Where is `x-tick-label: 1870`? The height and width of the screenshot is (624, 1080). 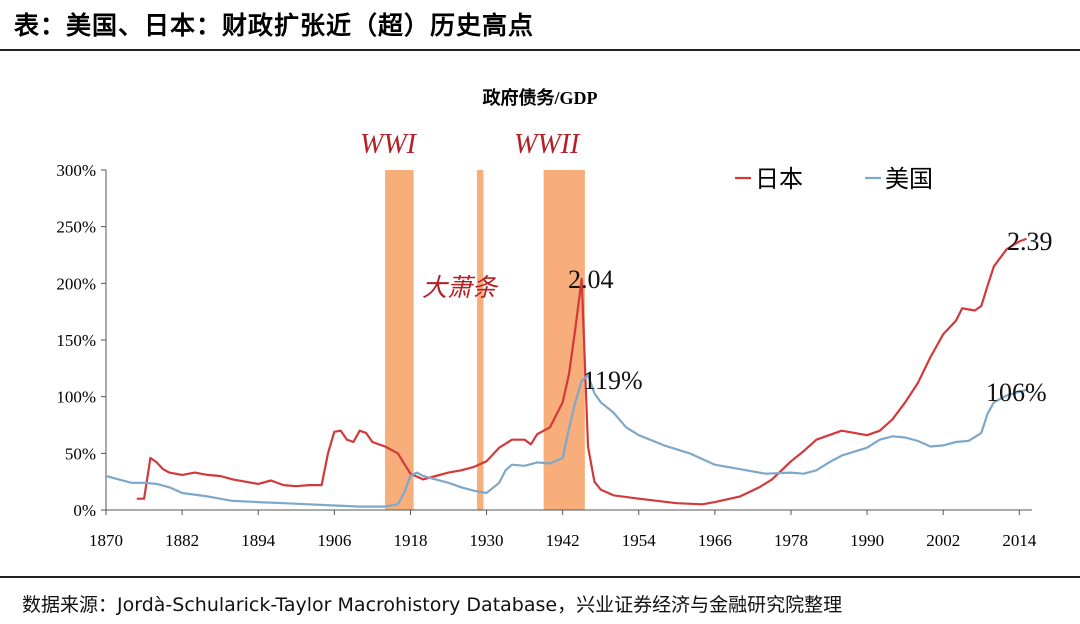
x-tick-label: 1870 is located at coordinates (106, 540).